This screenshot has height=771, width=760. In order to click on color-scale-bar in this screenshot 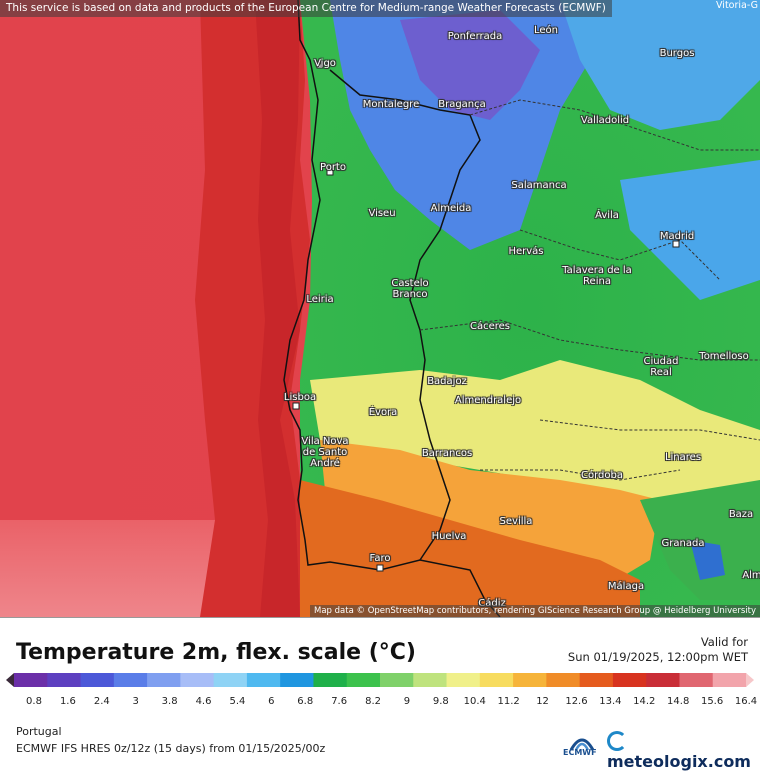, I will do `click(380, 680)`.